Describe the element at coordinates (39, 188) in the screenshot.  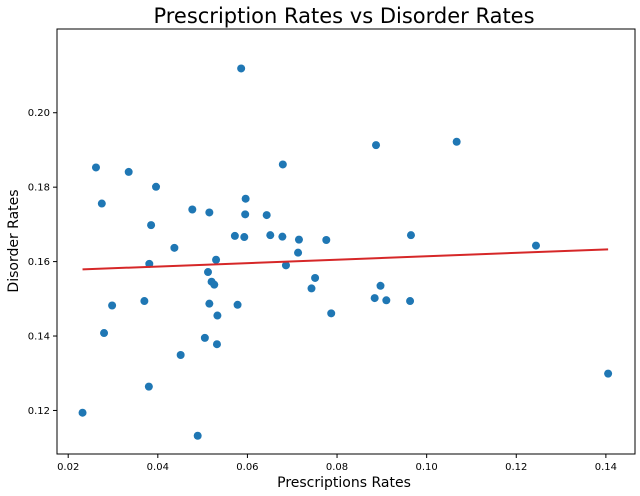
I see `y-tick-label: 0.18` at that location.